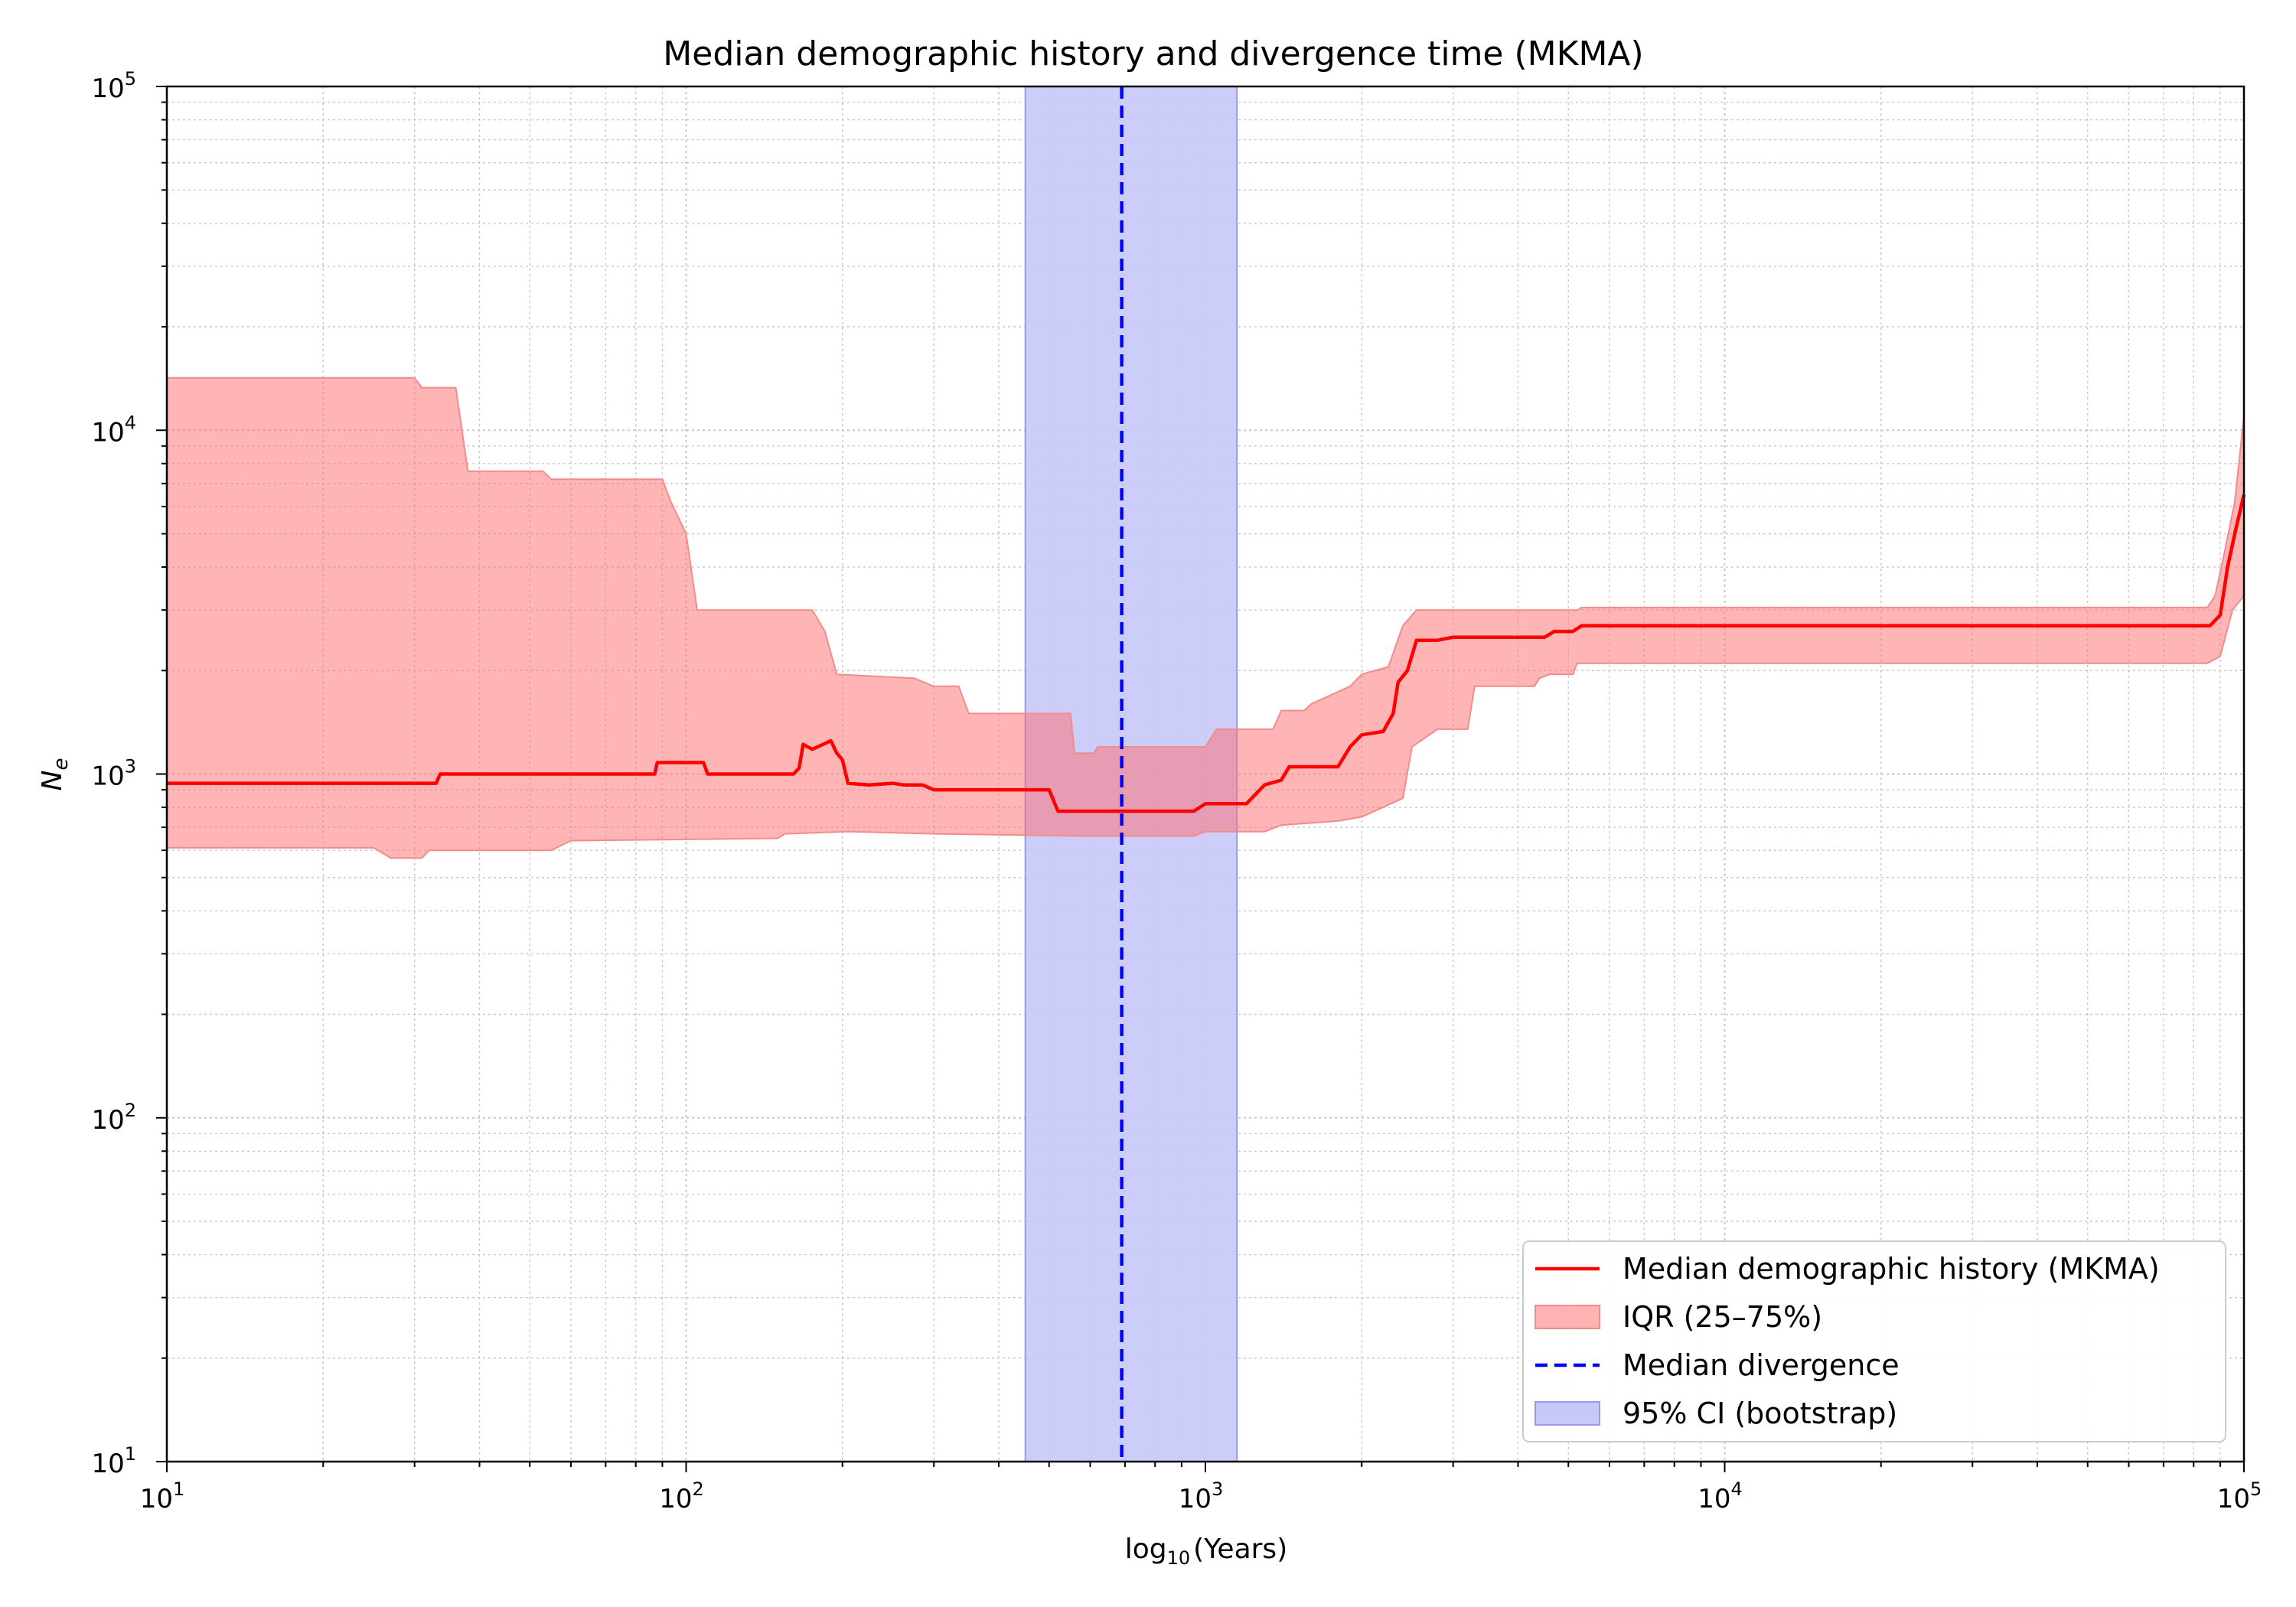 This screenshot has height=1607, width=2296. I want to click on y-axis-label-sub: e, so click(61, 764).